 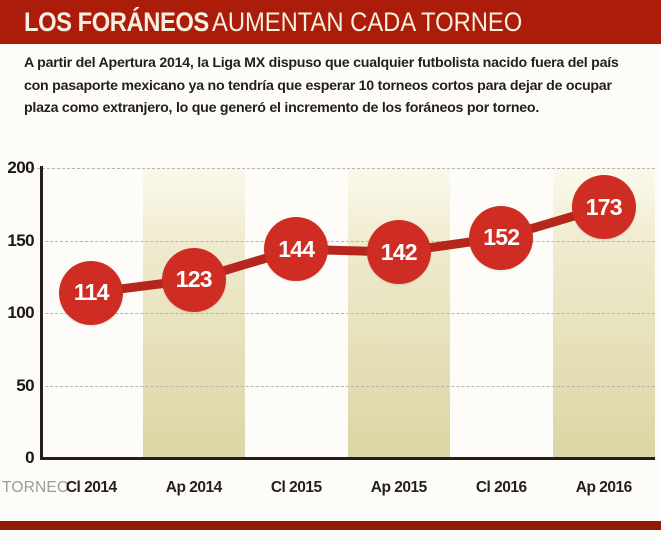 I want to click on data-point-value: 173, so click(x=604, y=206).